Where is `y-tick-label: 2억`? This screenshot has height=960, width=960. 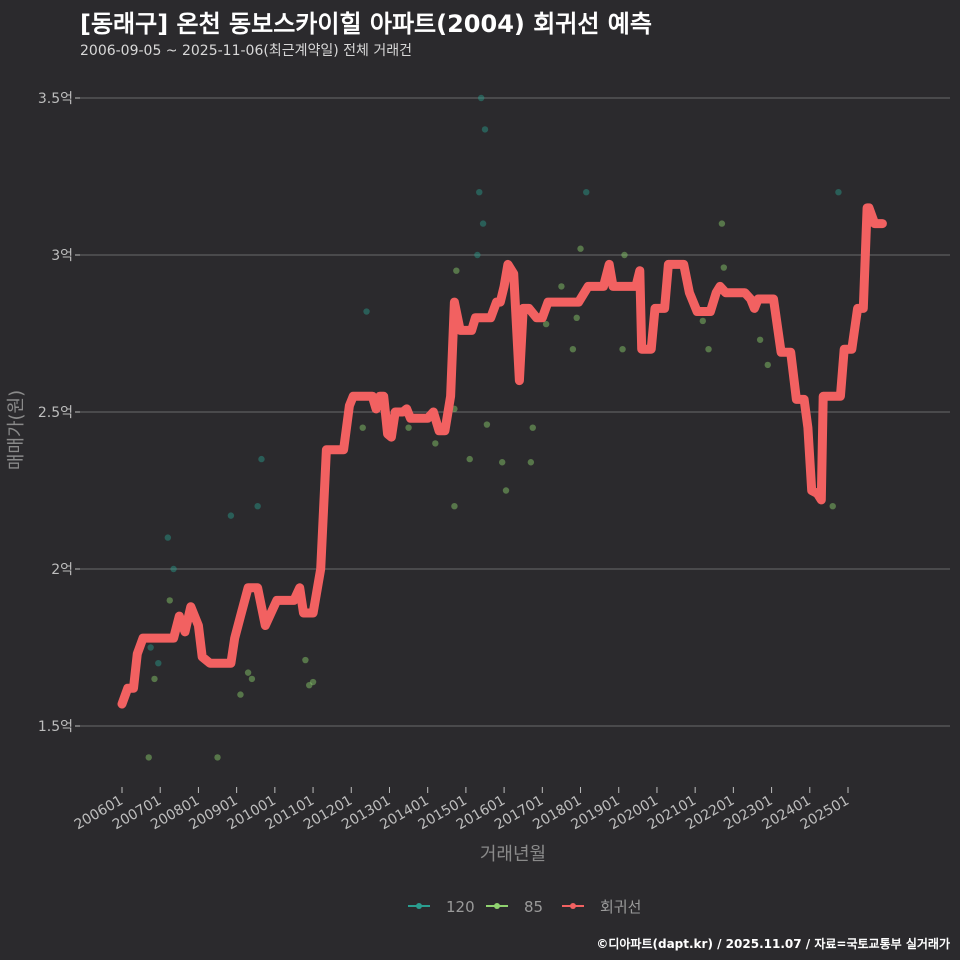
y-tick-label: 2억 is located at coordinates (62, 570).